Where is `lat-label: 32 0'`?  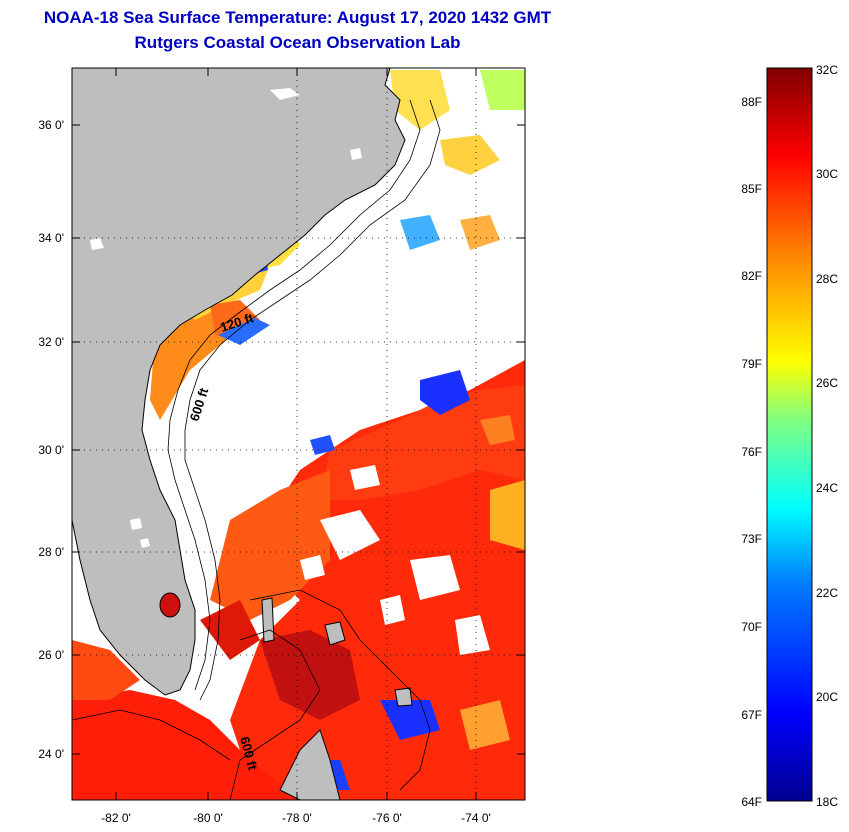 lat-label: 32 0' is located at coordinates (51, 342).